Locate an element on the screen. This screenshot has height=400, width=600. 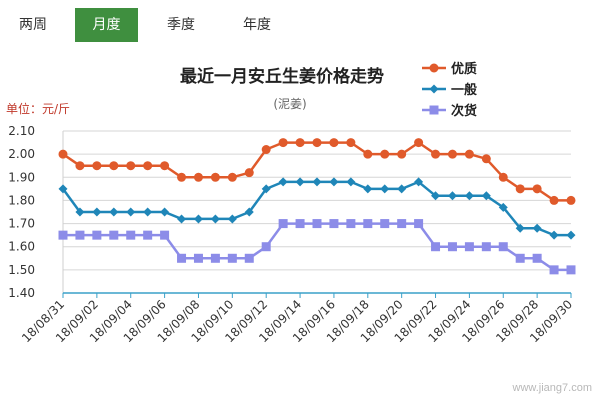
tab-month: 月度 is located at coordinates (106, 25).